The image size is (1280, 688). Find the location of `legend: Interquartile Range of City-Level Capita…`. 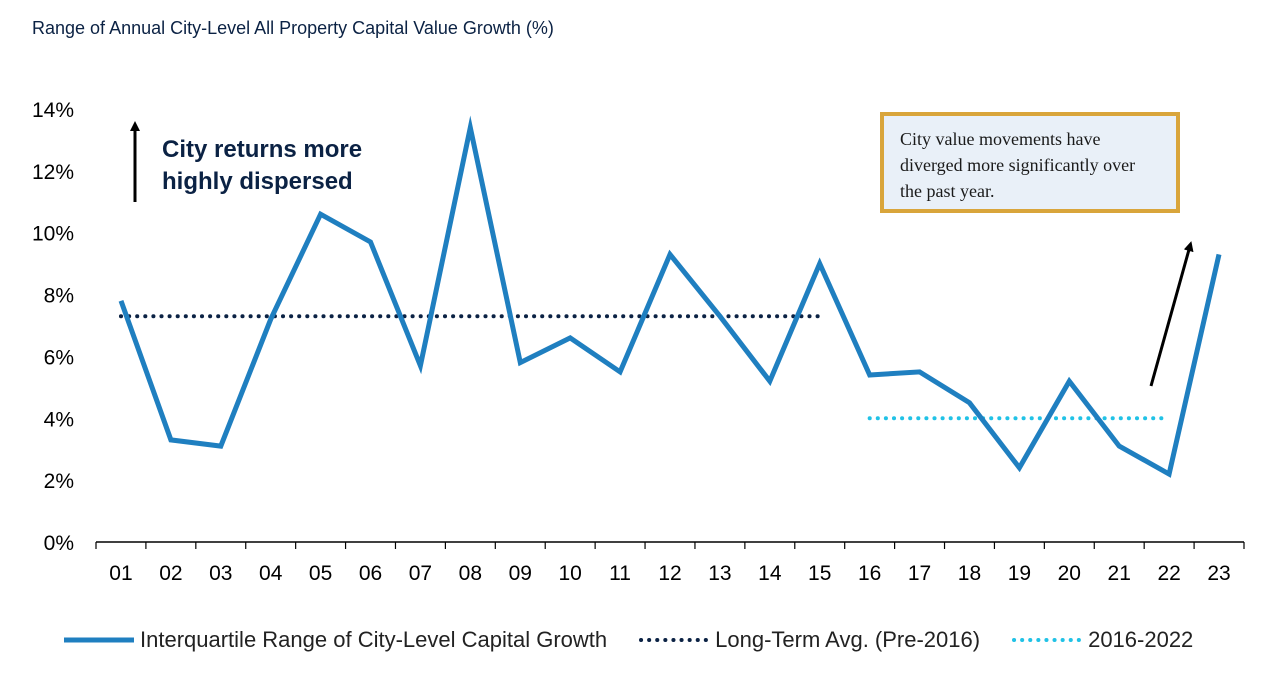

legend: Interquartile Range of City-Level Capita… is located at coordinates (644, 640).